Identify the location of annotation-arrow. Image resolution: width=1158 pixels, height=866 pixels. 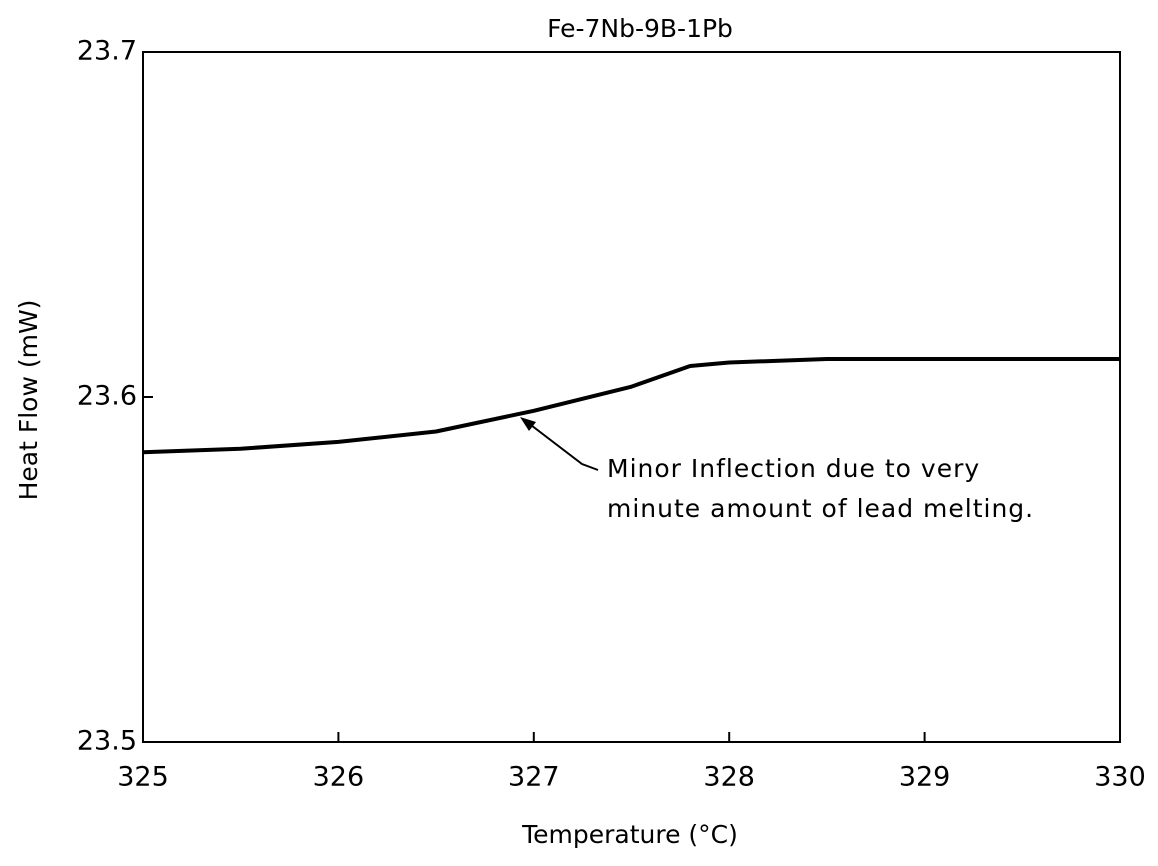
(562, 446).